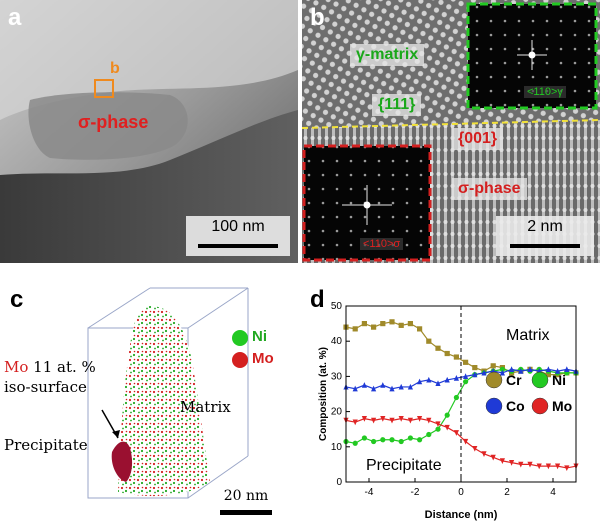  Describe the element at coordinates (461, 515) in the screenshot. I see `x-axis-label: Distance (nm)` at that location.